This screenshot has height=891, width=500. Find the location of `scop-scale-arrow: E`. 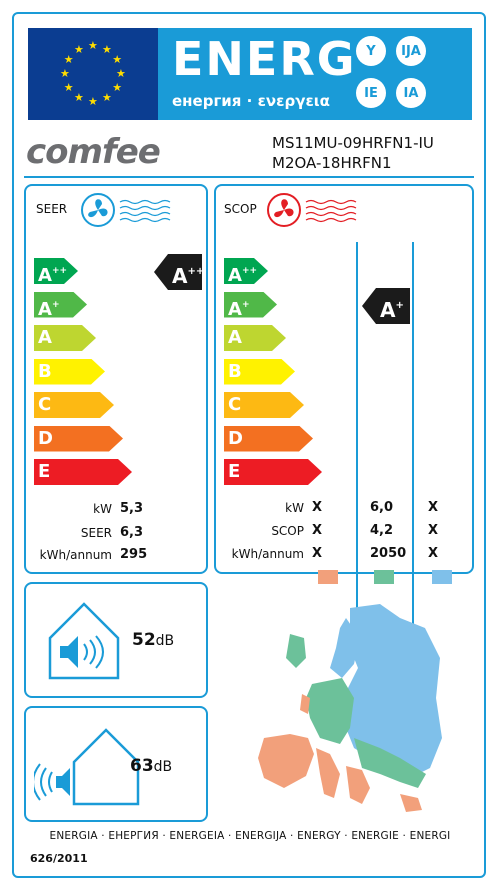

scop-scale-arrow: E is located at coordinates (273, 472).